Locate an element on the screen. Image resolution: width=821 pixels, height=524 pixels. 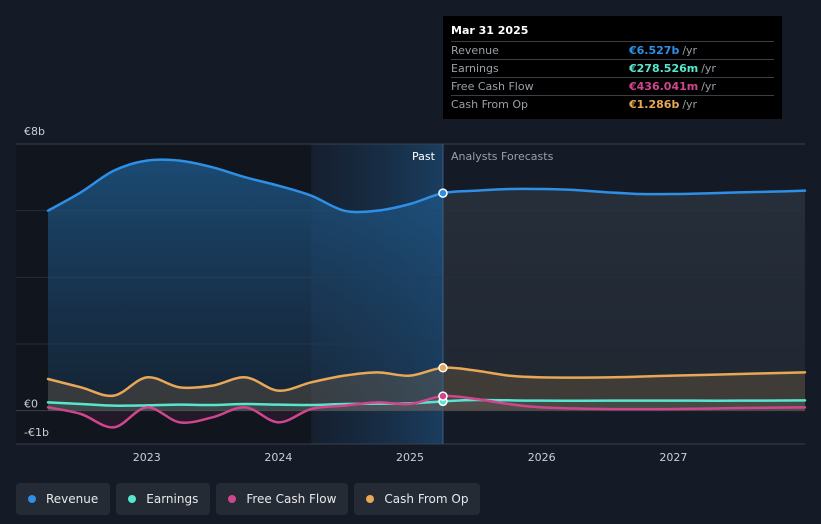
x-tick-label: 2024 is located at coordinates (278, 457).